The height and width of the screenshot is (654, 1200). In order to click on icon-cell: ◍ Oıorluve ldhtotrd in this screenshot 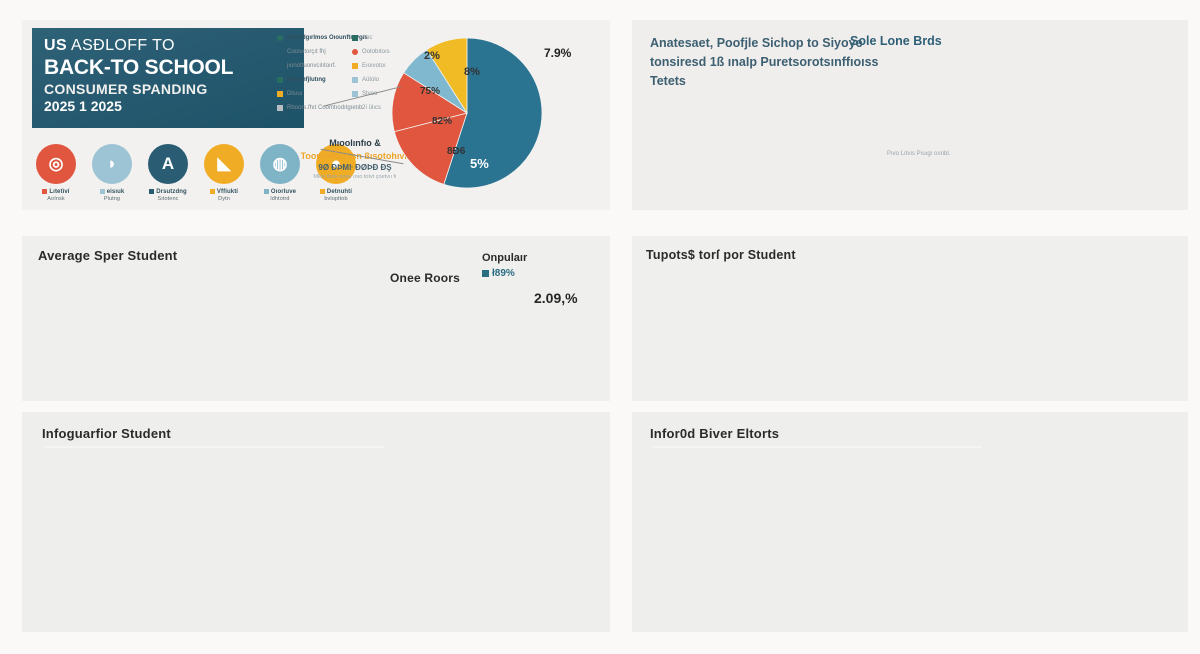, I will do `click(280, 173)`.